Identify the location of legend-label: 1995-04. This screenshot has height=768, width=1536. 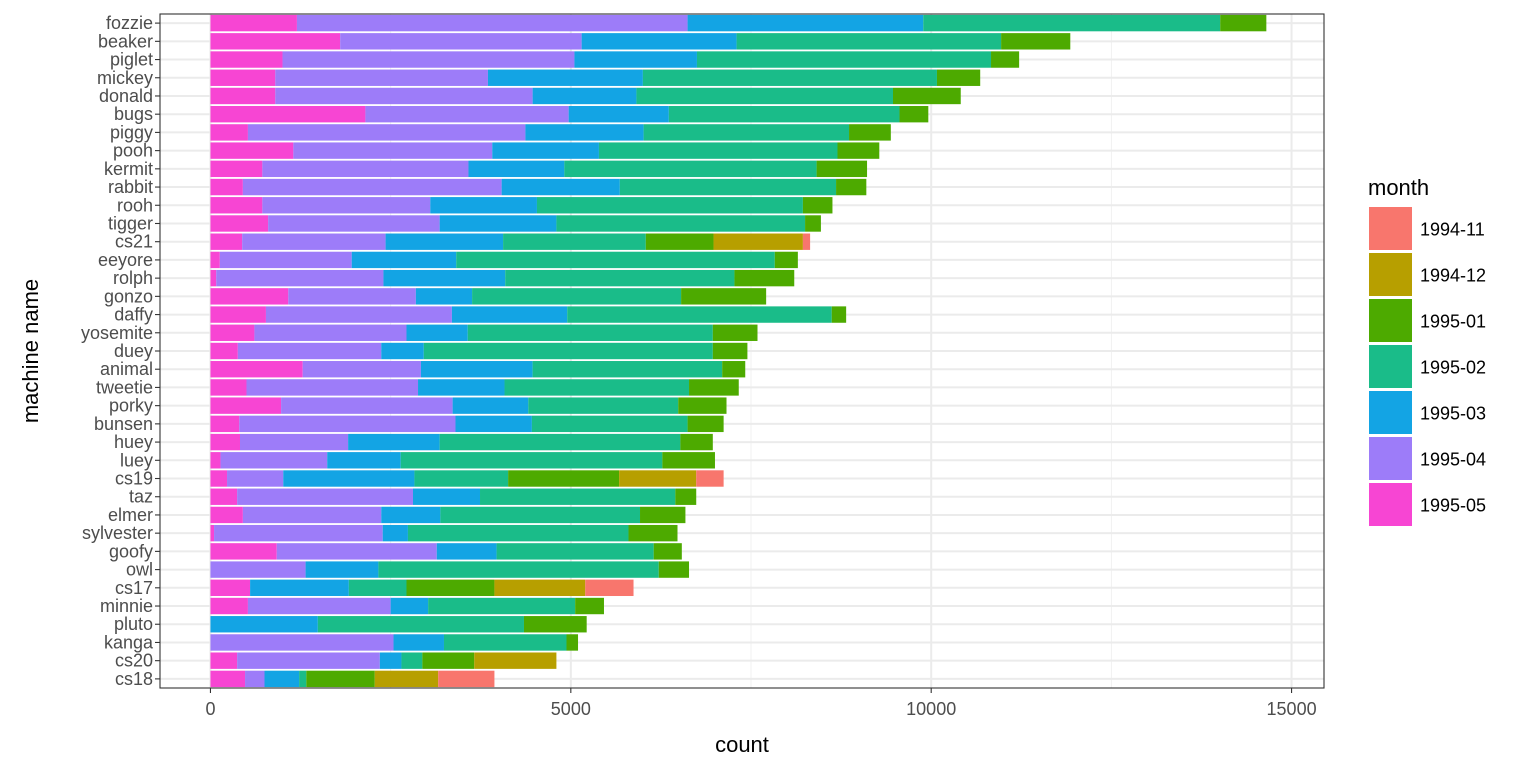
(1453, 460).